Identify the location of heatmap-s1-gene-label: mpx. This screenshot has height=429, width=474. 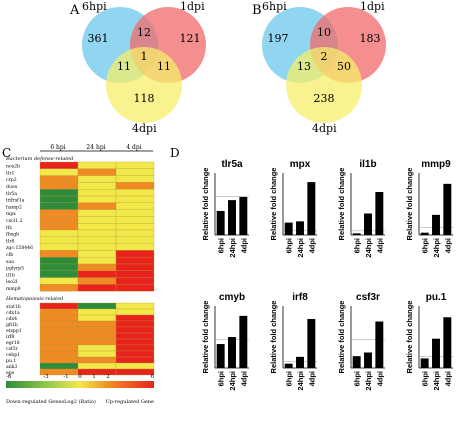
(11, 214).